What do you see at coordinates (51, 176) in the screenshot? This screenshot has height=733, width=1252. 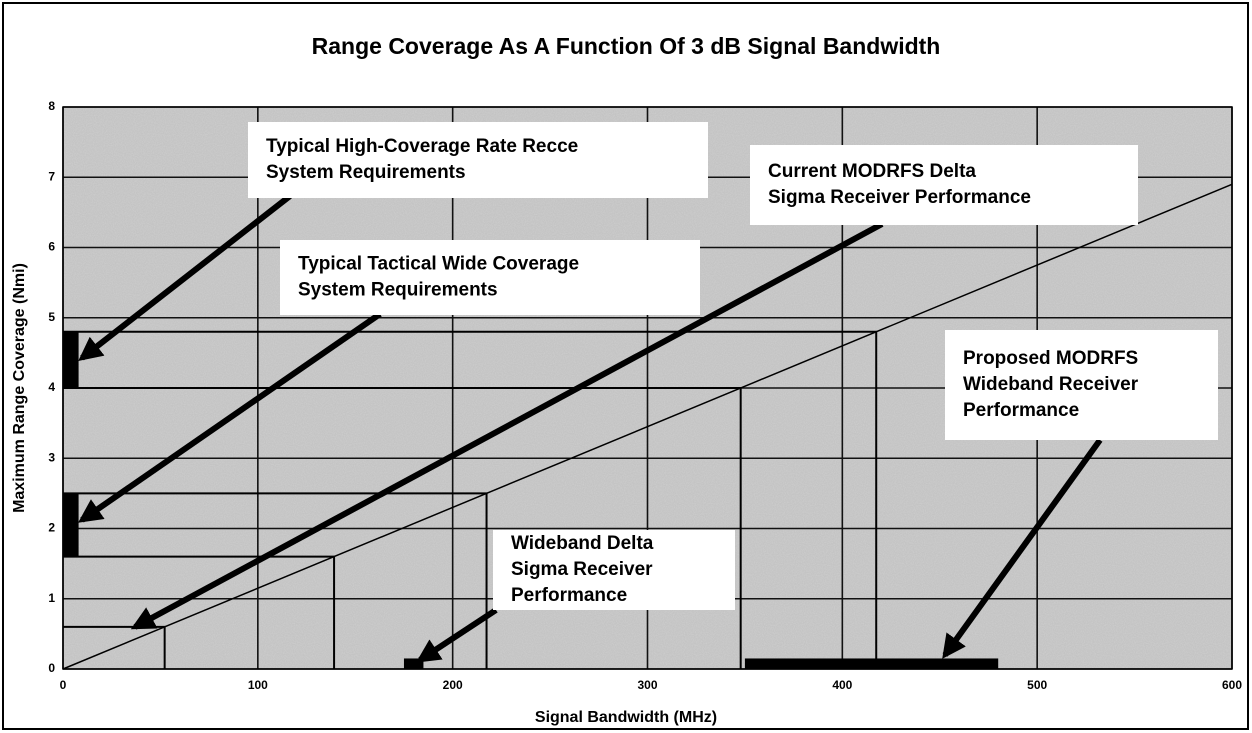 I see `y-tick-label: 7` at bounding box center [51, 176].